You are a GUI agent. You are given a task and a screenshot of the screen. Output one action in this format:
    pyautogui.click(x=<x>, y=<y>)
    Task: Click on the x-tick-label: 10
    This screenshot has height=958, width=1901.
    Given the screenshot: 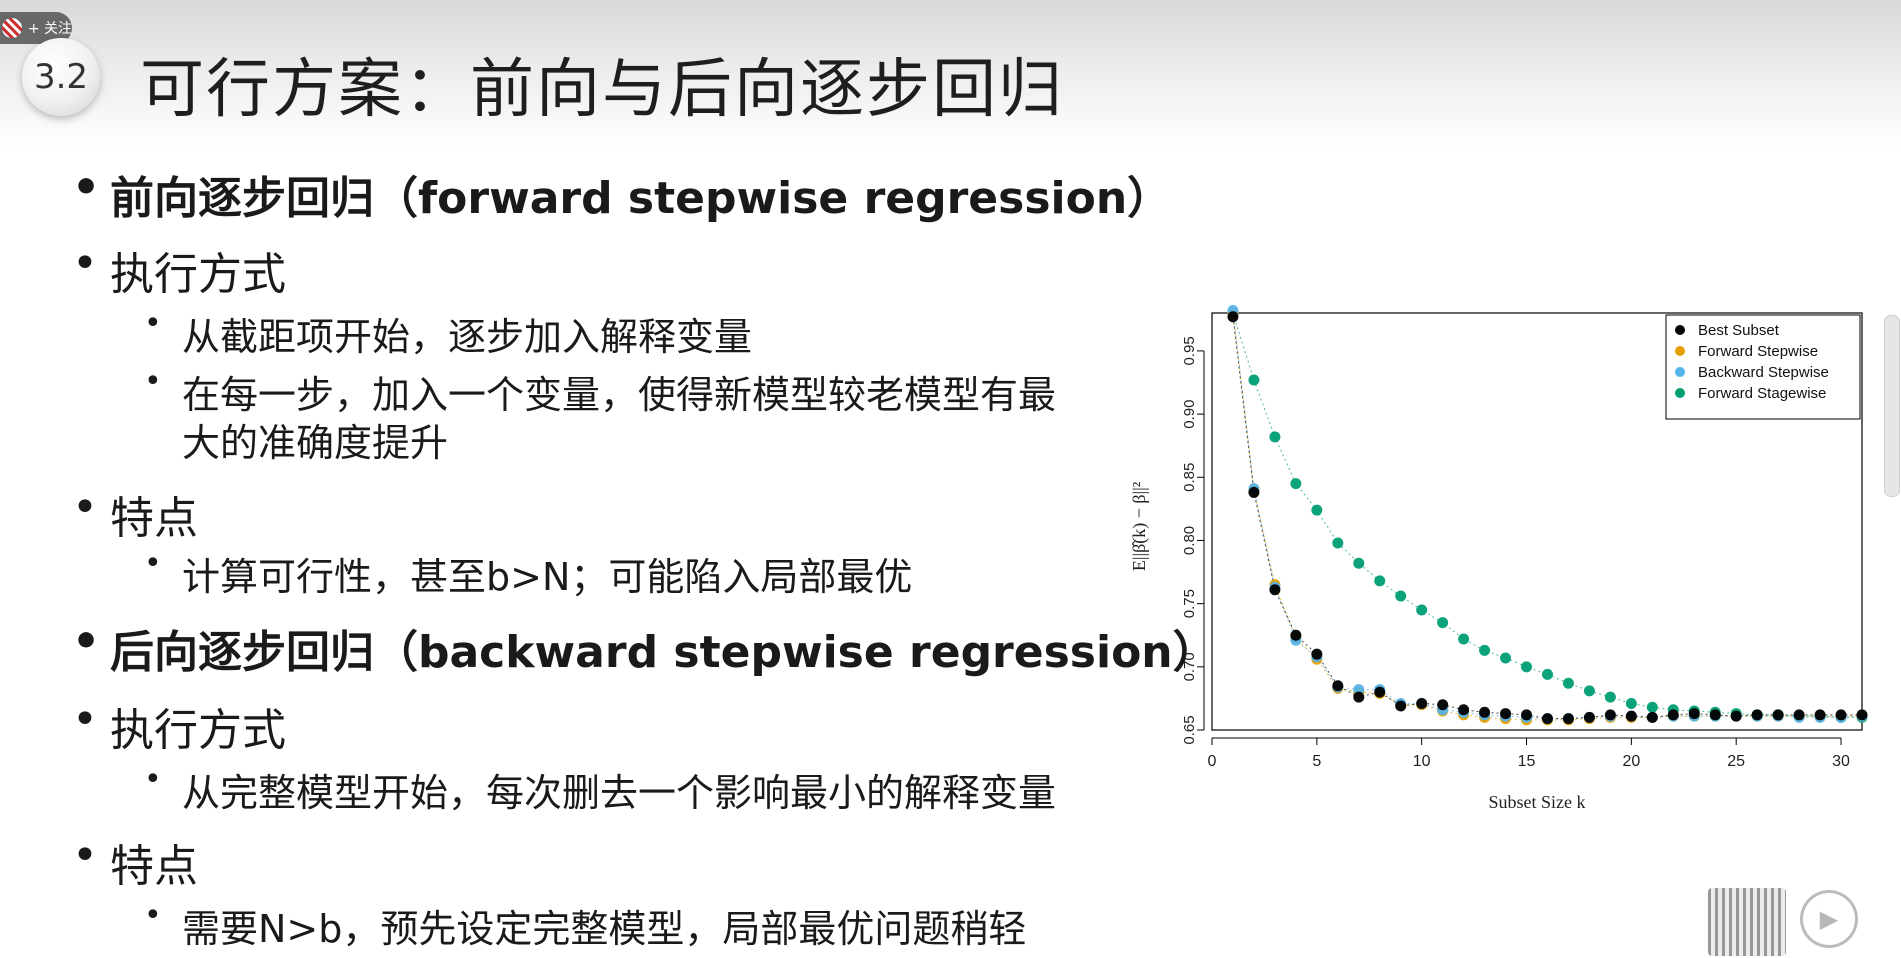 What is the action you would take?
    pyautogui.click(x=1422, y=761)
    